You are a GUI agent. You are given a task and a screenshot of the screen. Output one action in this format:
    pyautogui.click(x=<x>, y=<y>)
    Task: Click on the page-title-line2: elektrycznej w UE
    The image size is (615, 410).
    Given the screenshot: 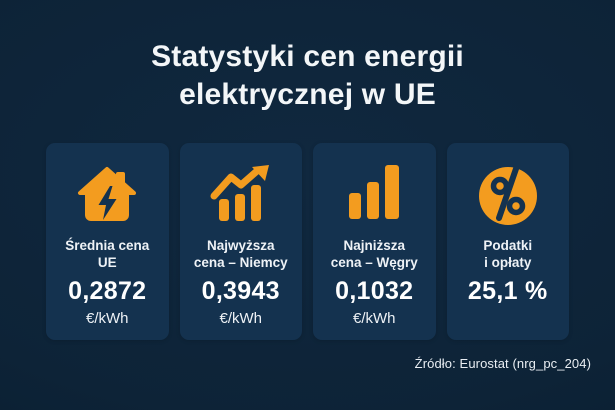 What is the action you would take?
    pyautogui.click(x=307, y=94)
    